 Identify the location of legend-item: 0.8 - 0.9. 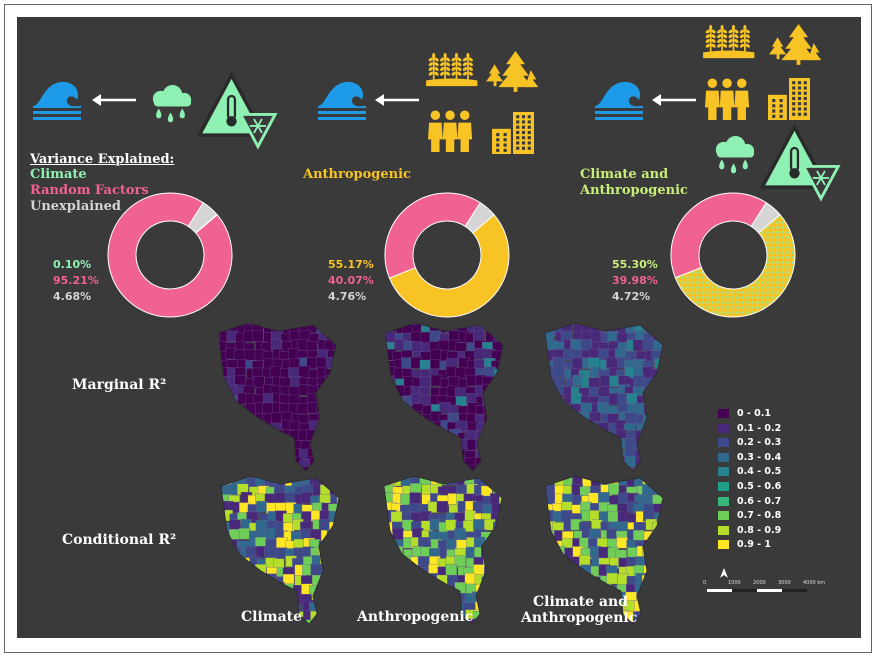
(749, 531).